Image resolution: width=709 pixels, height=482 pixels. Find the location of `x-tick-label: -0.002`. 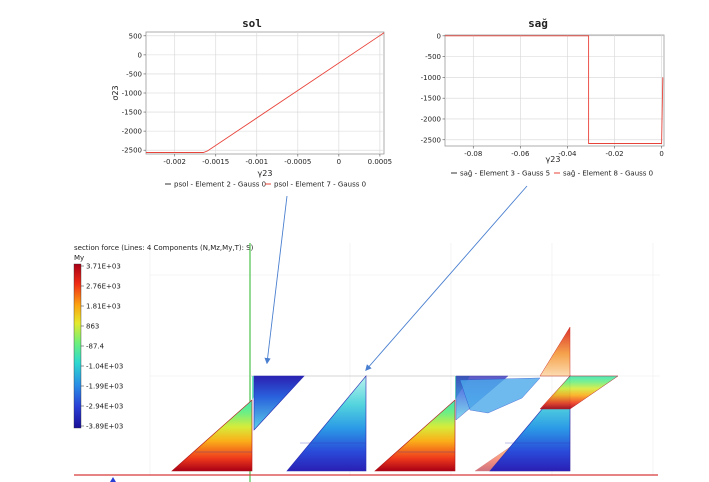

x-tick-label: -0.002 is located at coordinates (174, 162).